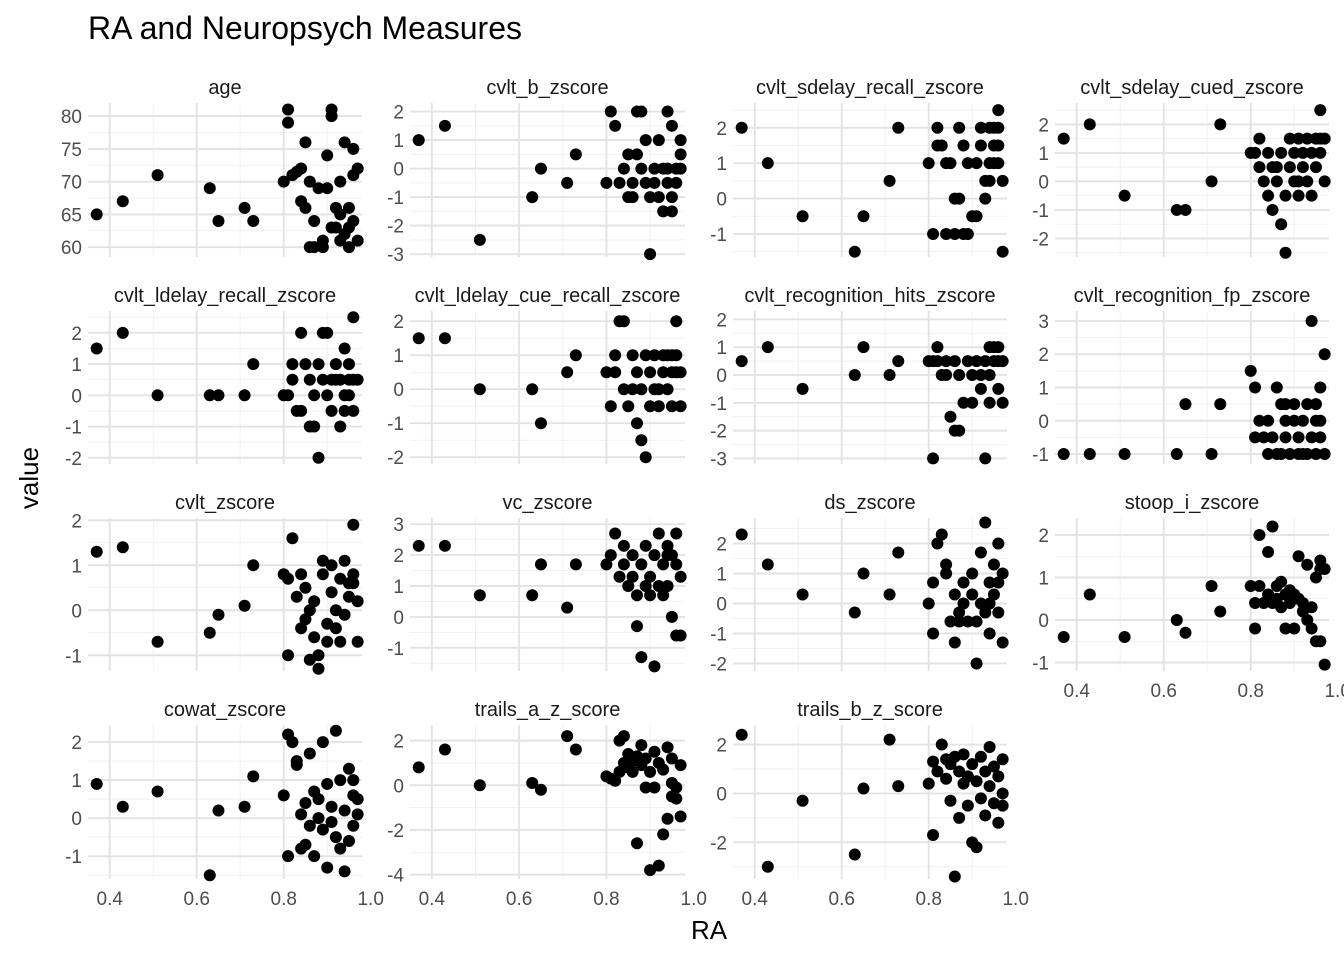 This screenshot has width=1344, height=960. Describe the element at coordinates (1192, 296) in the screenshot. I see `facet-strip-label: cvlt_recognition_fp_zscore` at that location.